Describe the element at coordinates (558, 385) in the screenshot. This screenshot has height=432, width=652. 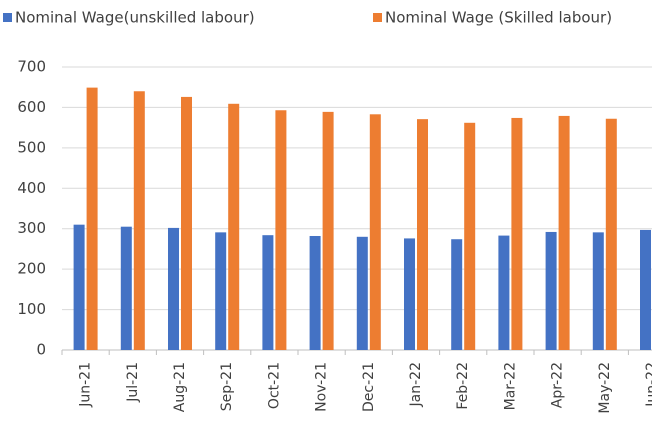
I see `x-tick-label: Apr-22` at that location.